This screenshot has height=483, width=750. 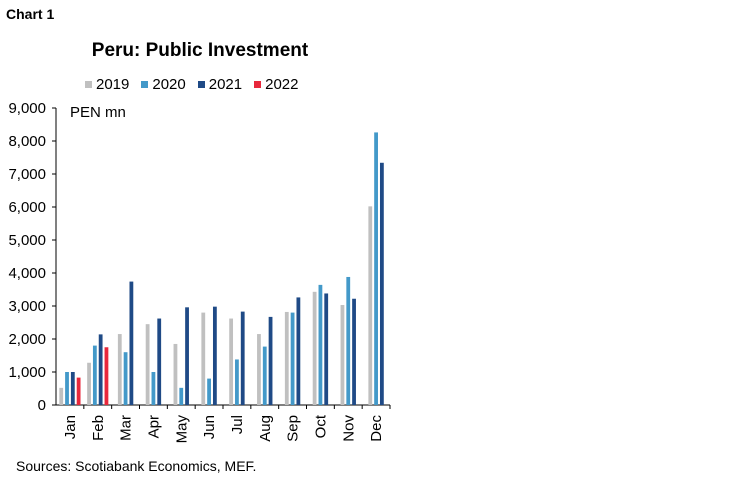 What do you see at coordinates (126, 428) in the screenshot?
I see `x-tick-label-mar: Mar` at bounding box center [126, 428].